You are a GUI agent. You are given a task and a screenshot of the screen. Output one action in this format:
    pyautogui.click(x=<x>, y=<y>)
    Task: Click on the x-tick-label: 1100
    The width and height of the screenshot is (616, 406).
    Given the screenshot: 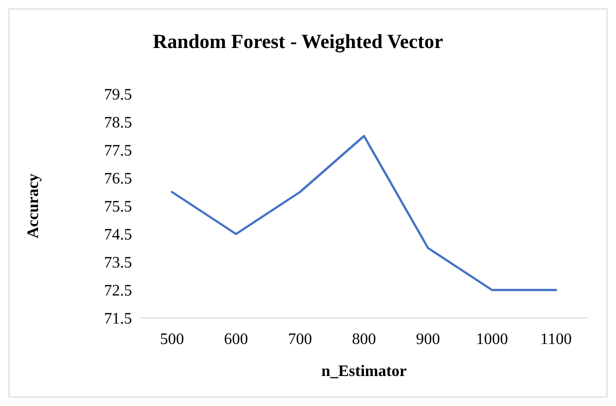 What is the action you would take?
    pyautogui.click(x=556, y=339)
    